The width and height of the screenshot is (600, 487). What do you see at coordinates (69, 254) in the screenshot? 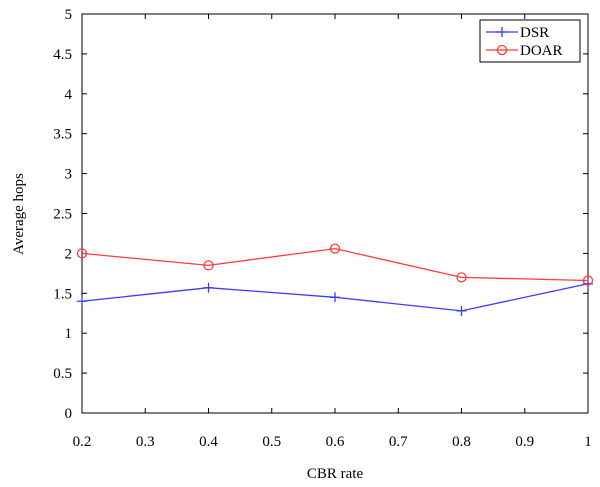
I see `y-tick-label: 2` at bounding box center [69, 254].